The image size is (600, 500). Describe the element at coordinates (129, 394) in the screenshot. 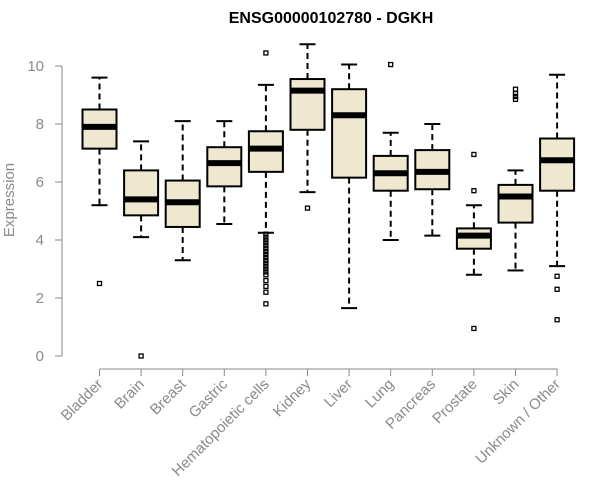

I see `x-tick-label: Brain` at that location.